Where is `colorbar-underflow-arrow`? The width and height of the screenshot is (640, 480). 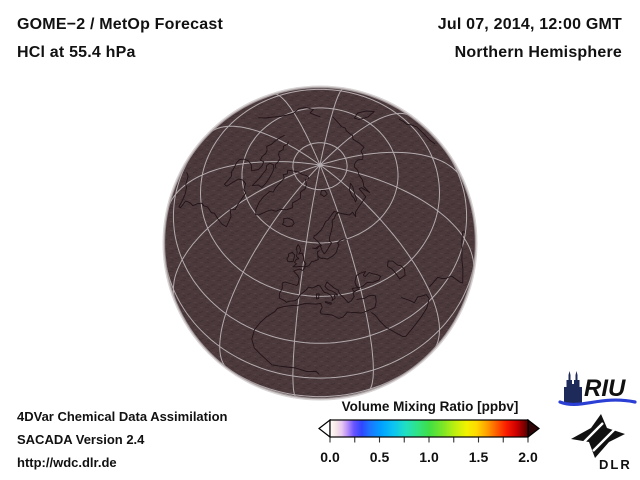 colorbar-underflow-arrow is located at coordinates (324, 429).